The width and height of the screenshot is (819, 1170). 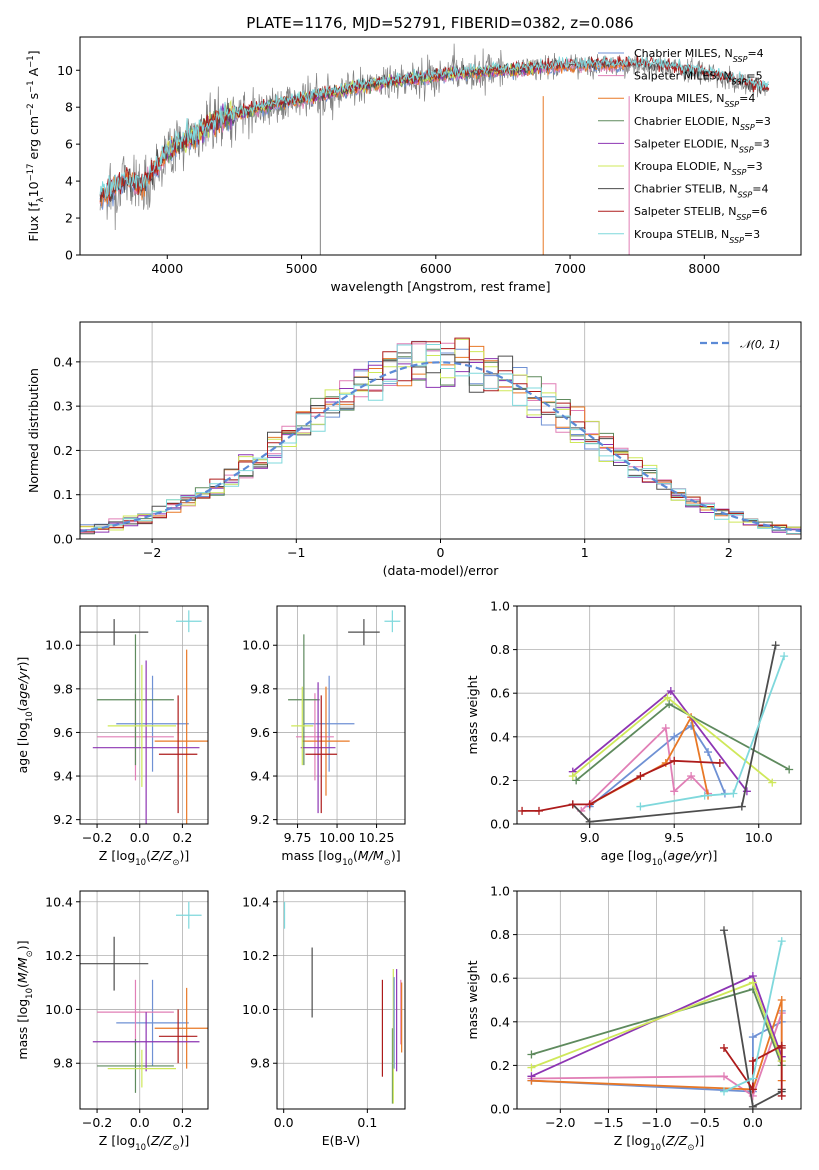 I want to click on legend-entry: Salpeter ELODIE, NSSP=3, so click(x=702, y=145).